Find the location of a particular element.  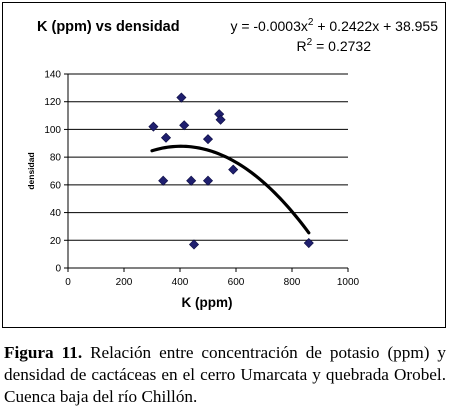

x-tick-label: 200 is located at coordinates (124, 282).